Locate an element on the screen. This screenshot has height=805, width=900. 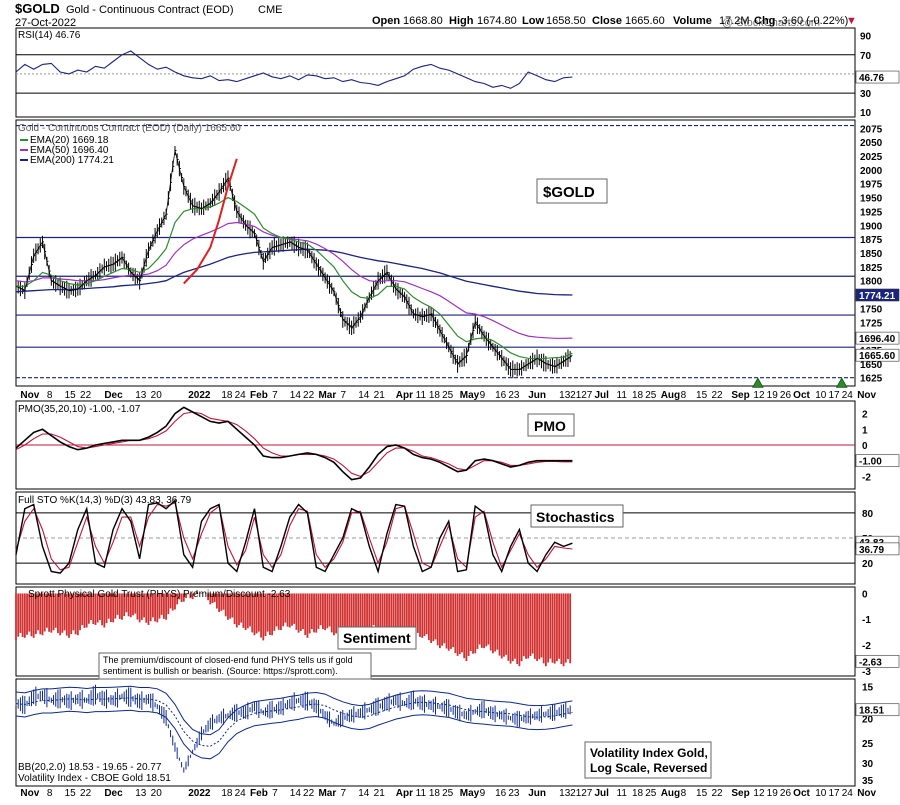
vol-tick-label: 25 is located at coordinates (868, 744).